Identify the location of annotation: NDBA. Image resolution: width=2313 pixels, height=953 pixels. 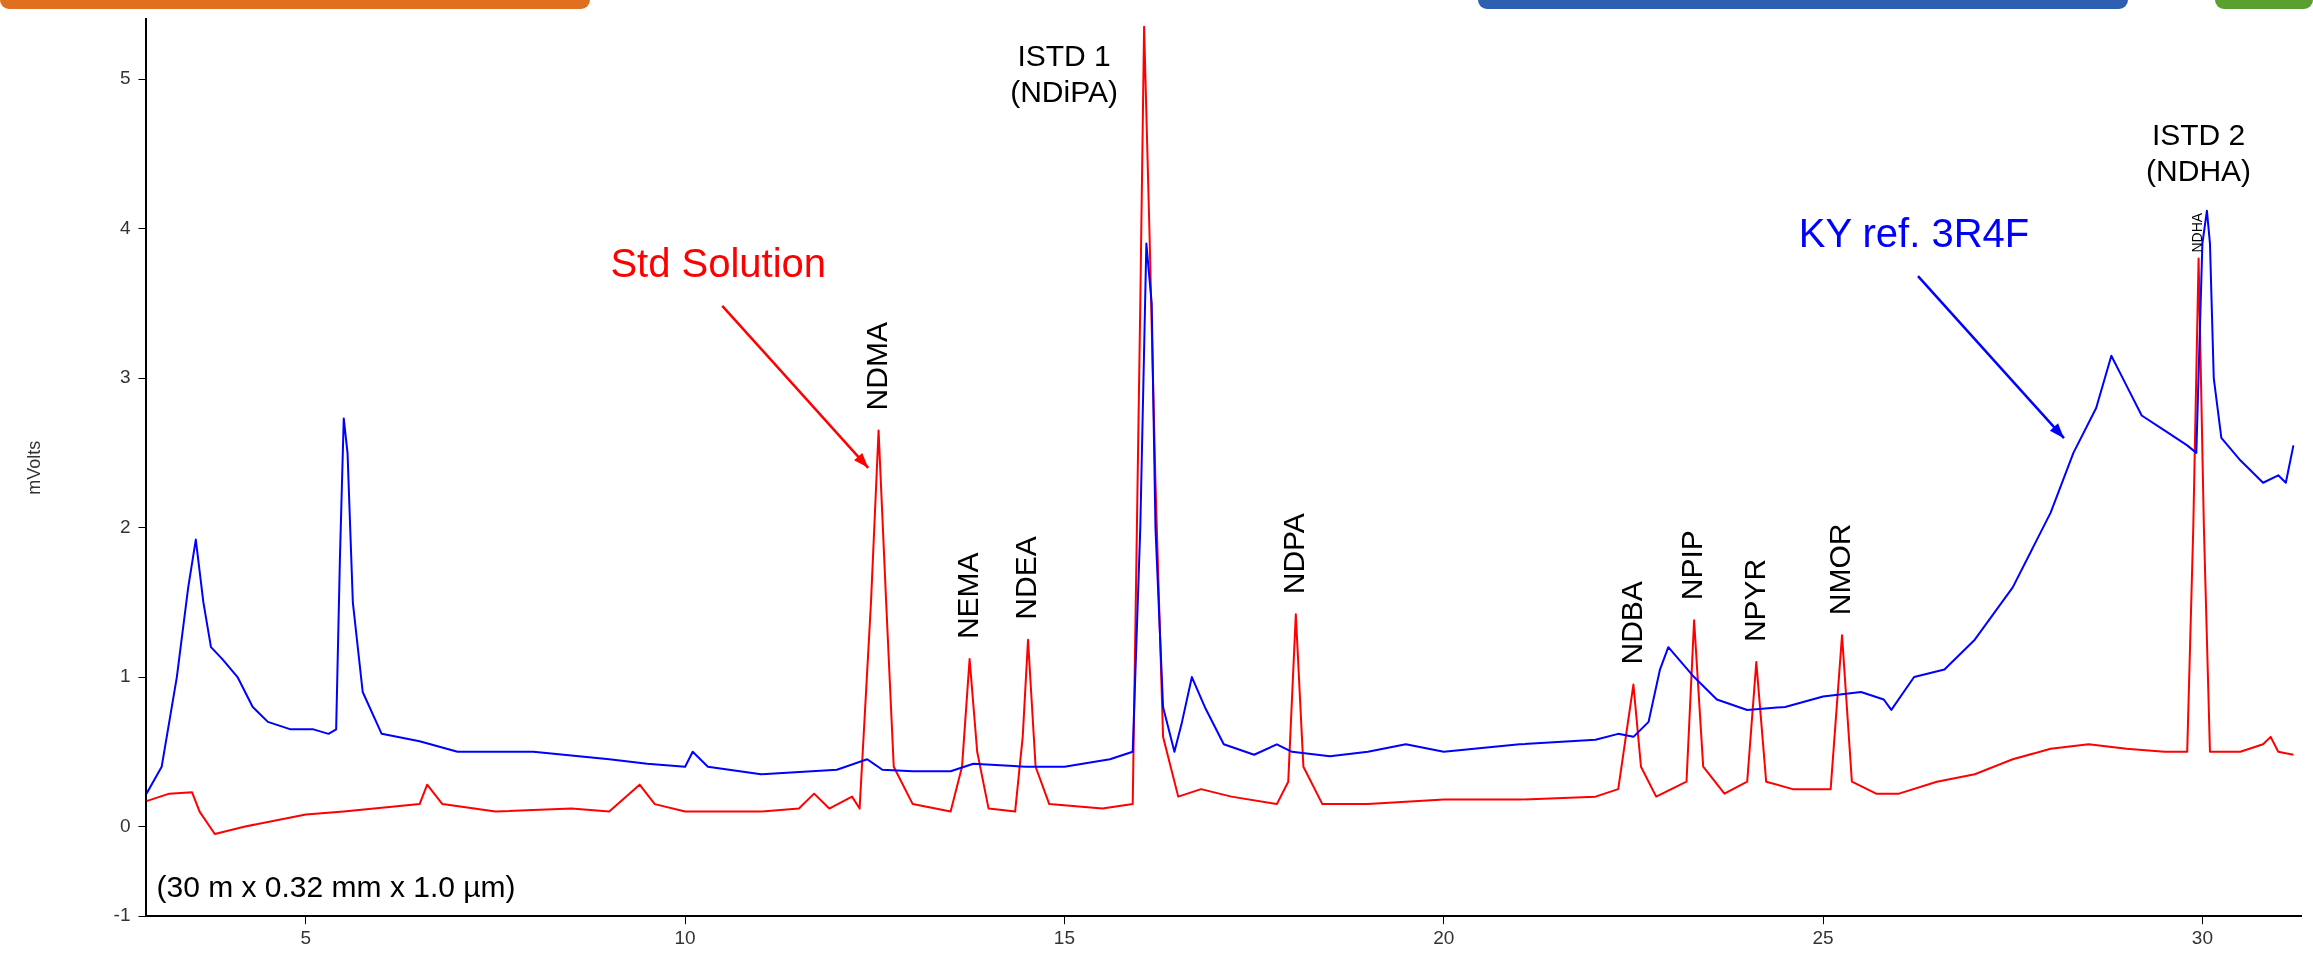
(1631, 623).